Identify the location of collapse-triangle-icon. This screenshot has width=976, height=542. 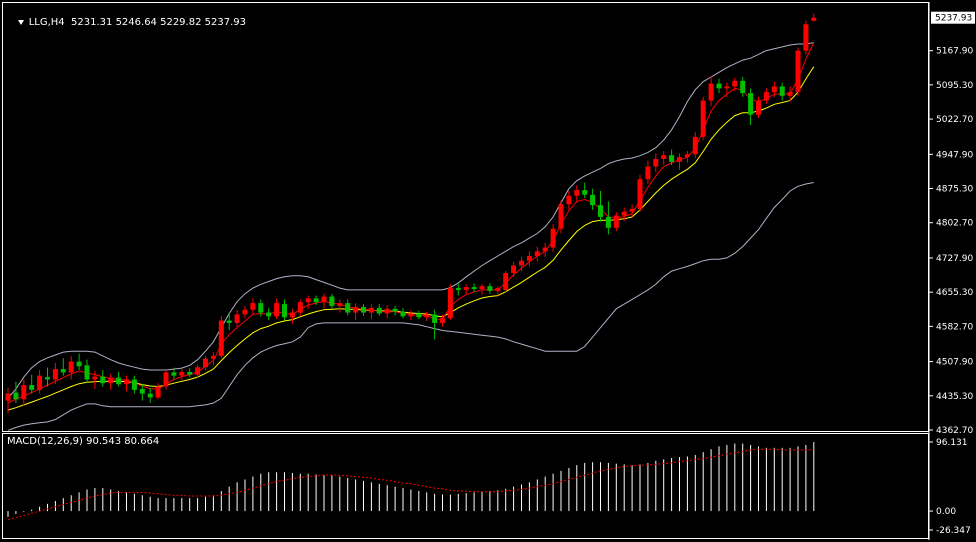
(20, 22).